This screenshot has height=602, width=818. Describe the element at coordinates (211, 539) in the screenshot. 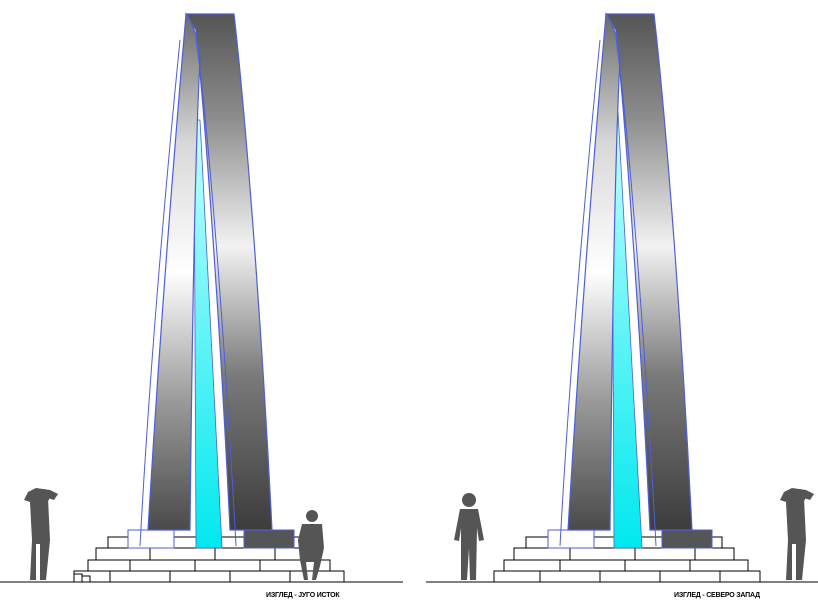

I see `plinth-blocks` at that location.